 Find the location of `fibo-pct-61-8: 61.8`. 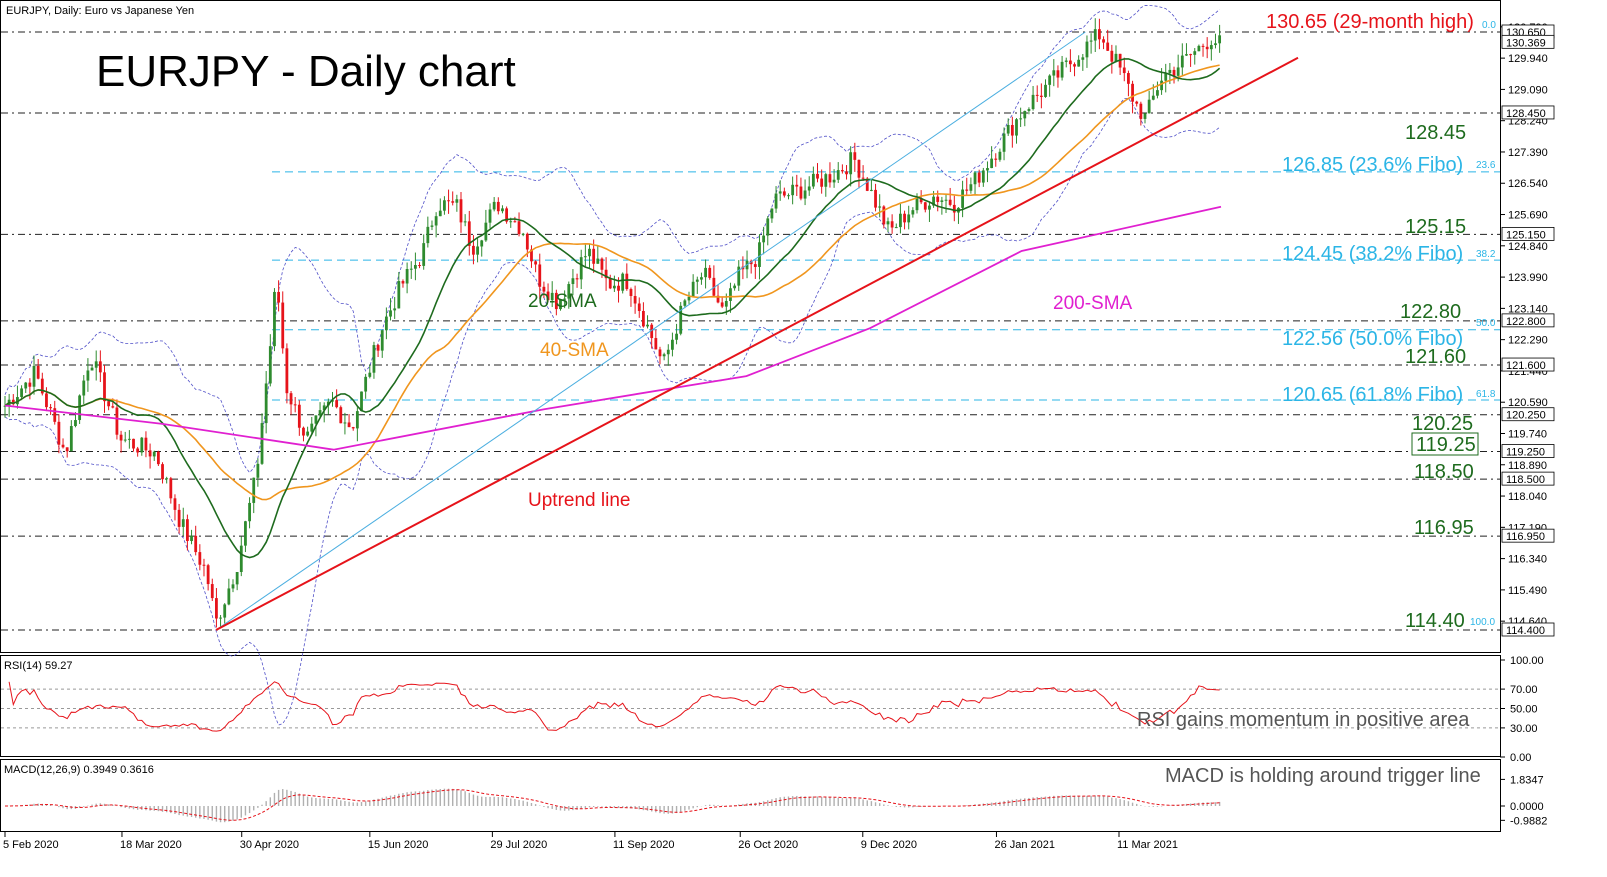

fibo-pct-61-8: 61.8 is located at coordinates (1486, 394).